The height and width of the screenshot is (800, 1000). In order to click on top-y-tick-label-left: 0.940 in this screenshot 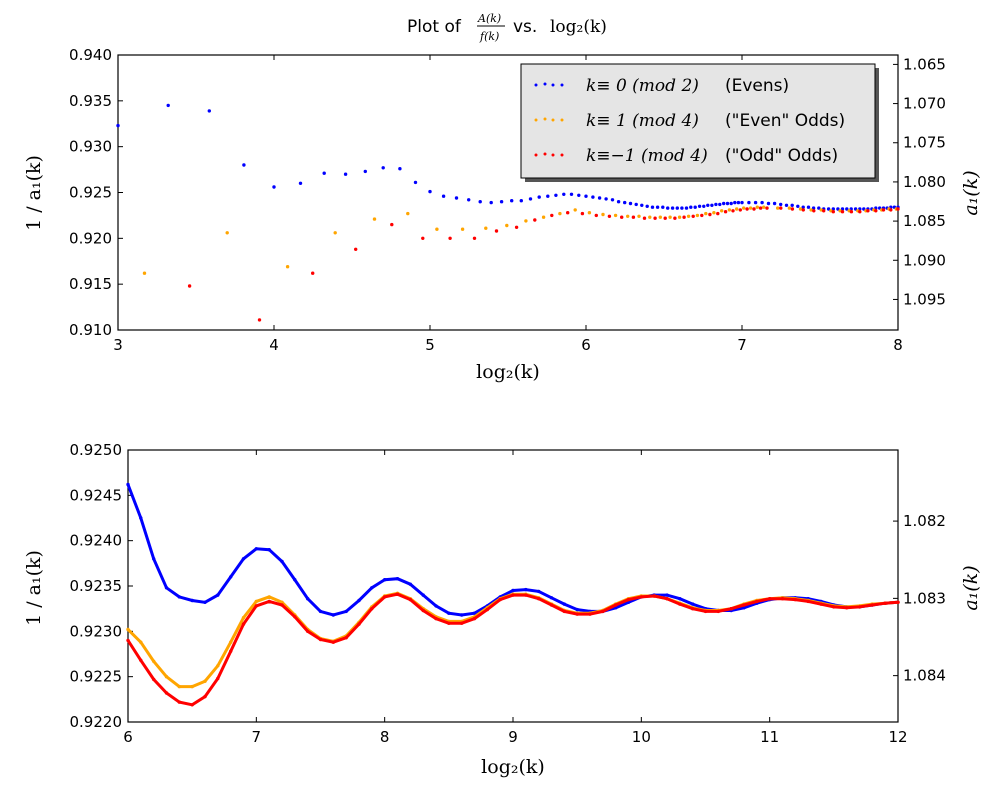, I will do `click(90, 55)`.